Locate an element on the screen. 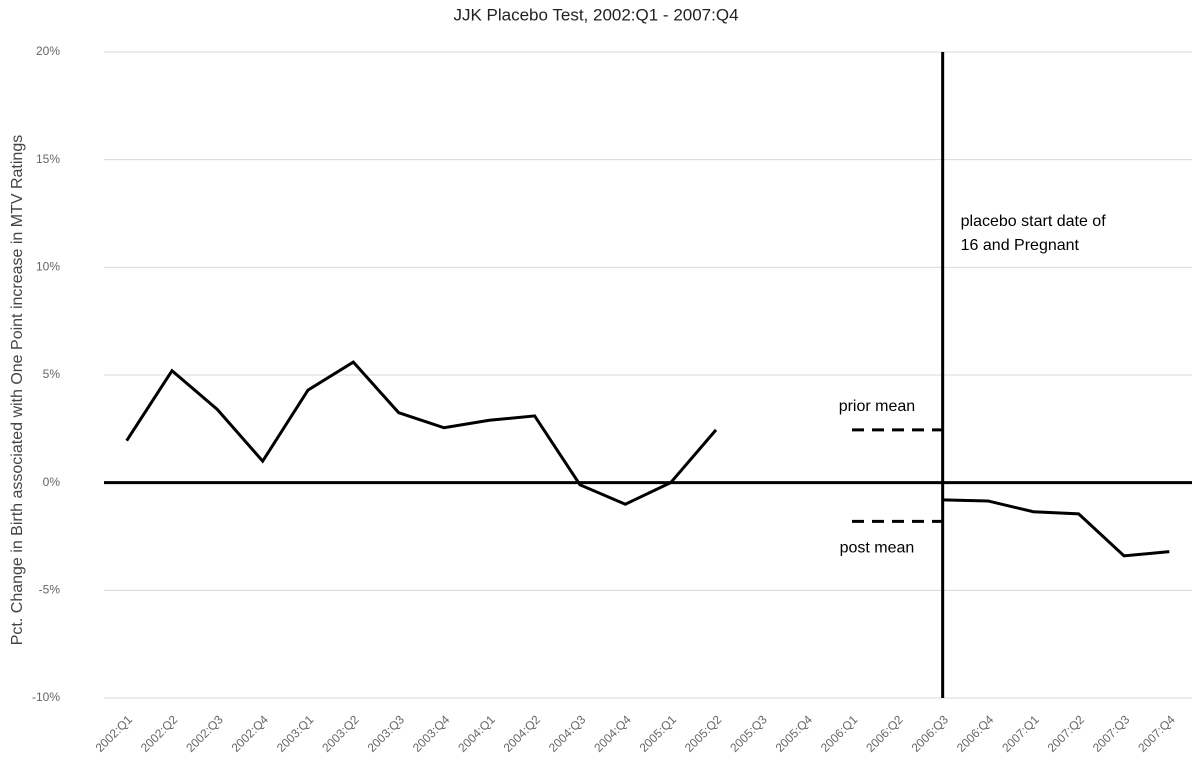  x-tick-label: 2004:Q1 is located at coordinates (476, 733).